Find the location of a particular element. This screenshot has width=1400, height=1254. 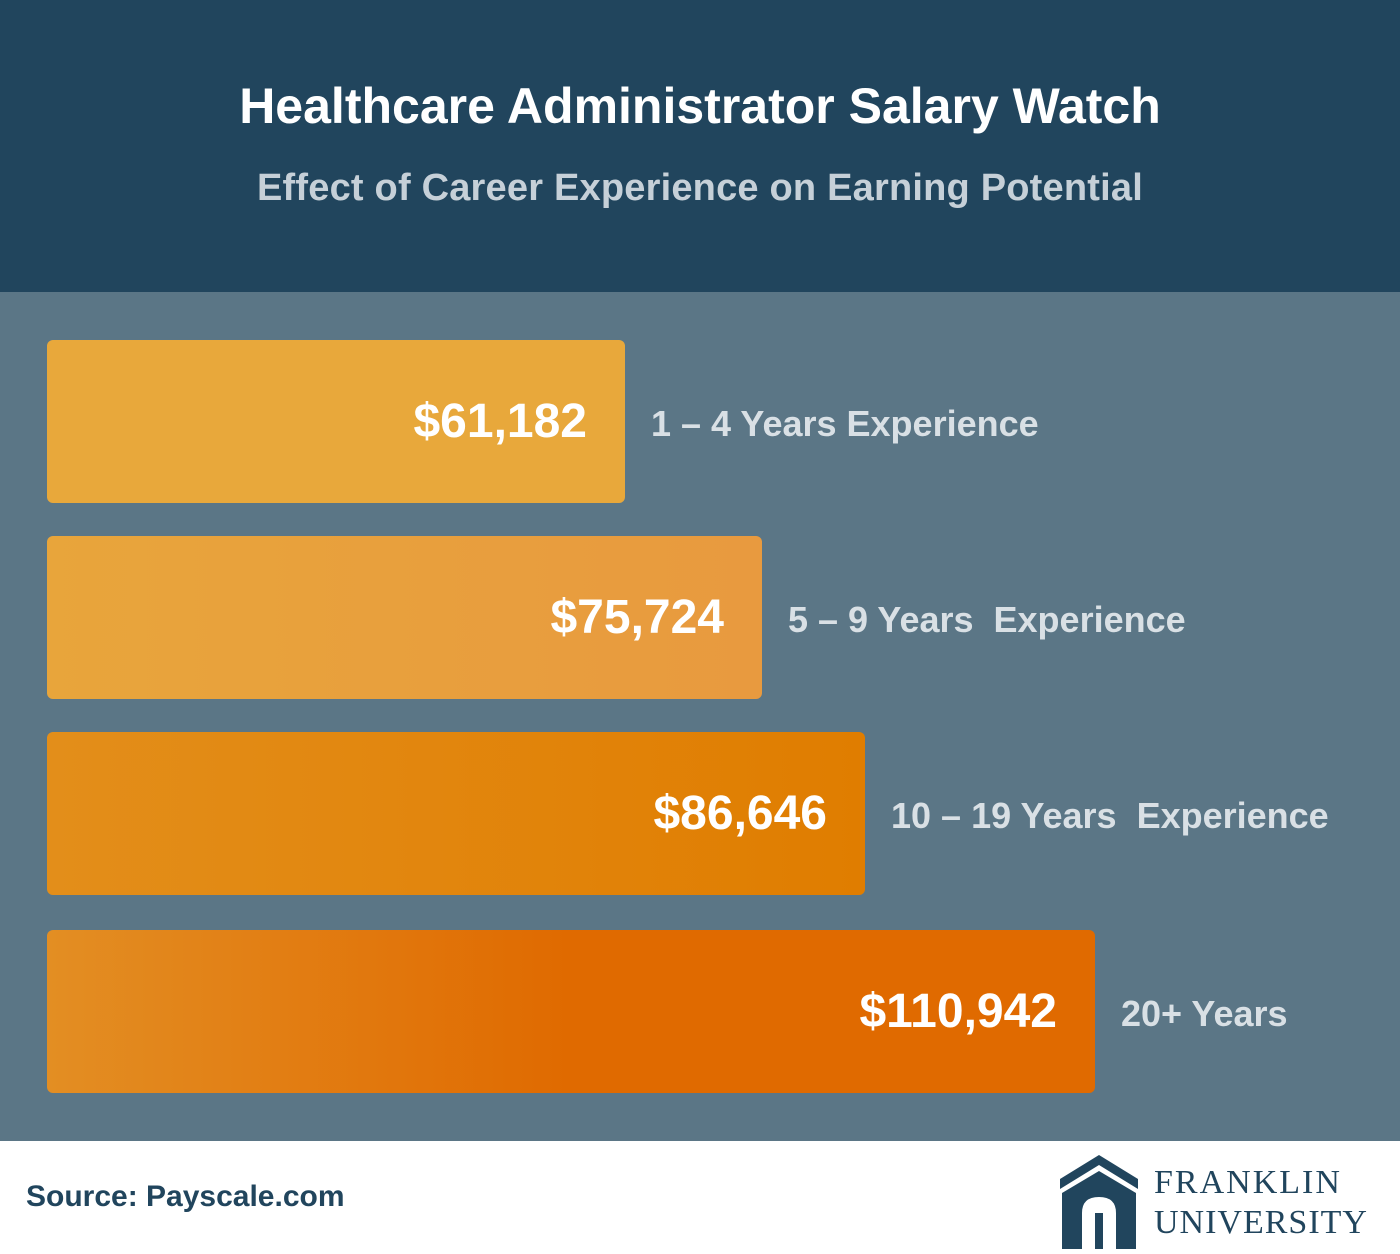

bar-value-label: $110,942 is located at coordinates (958, 1011).